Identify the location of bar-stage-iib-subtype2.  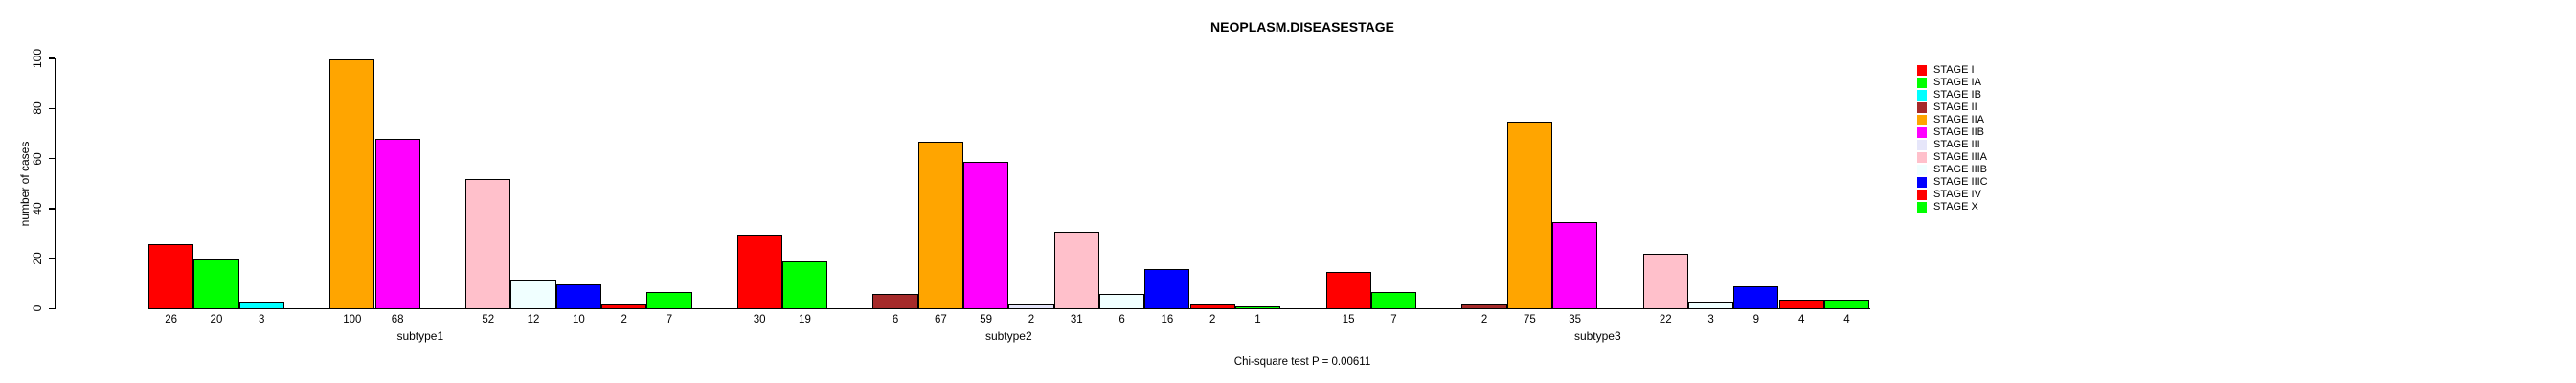
(986, 235).